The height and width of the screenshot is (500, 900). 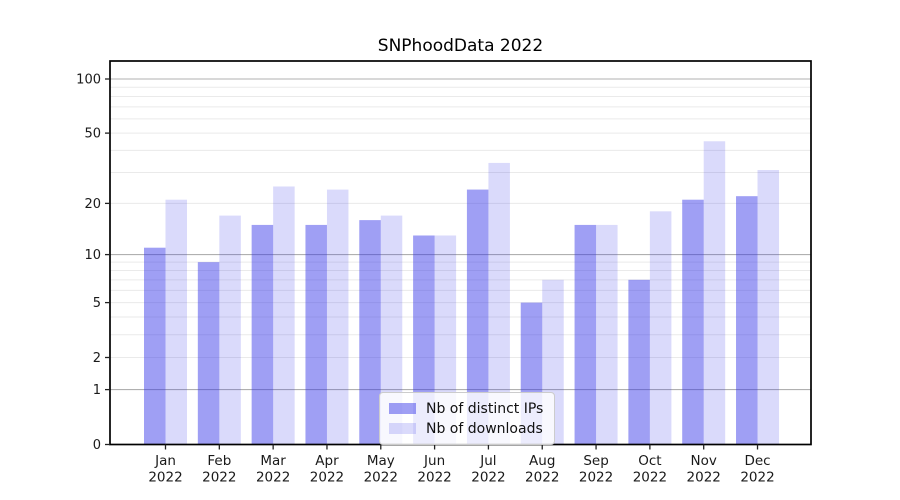 I want to click on x-tick-label-month: Feb, so click(x=219, y=461).